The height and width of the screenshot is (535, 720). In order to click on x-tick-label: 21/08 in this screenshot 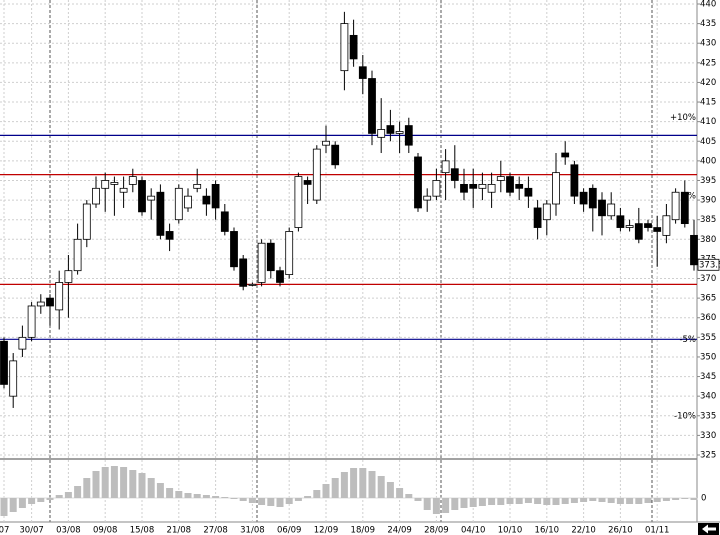, I will do `click(179, 530)`.